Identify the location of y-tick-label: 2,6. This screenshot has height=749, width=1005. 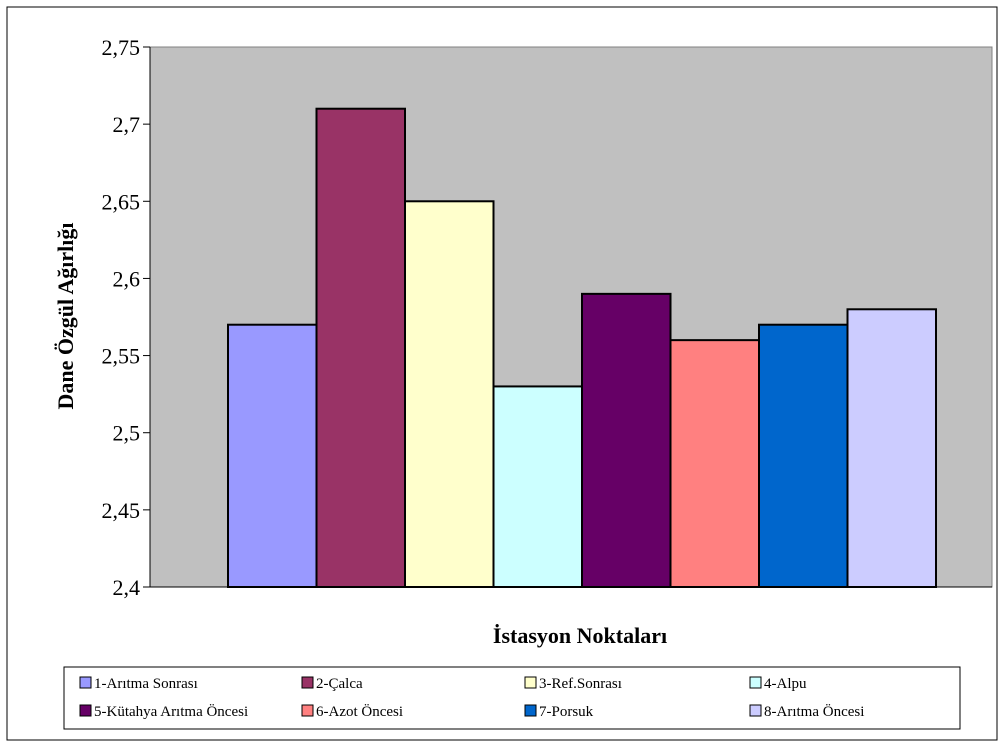
(127, 278).